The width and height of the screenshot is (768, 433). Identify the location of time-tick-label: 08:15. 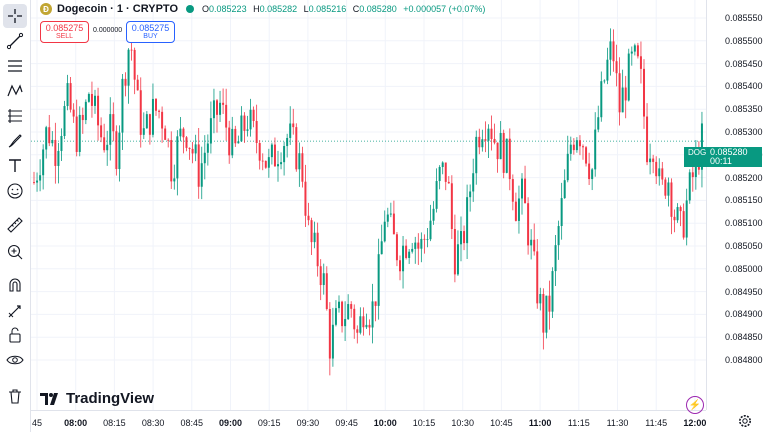
(114, 423).